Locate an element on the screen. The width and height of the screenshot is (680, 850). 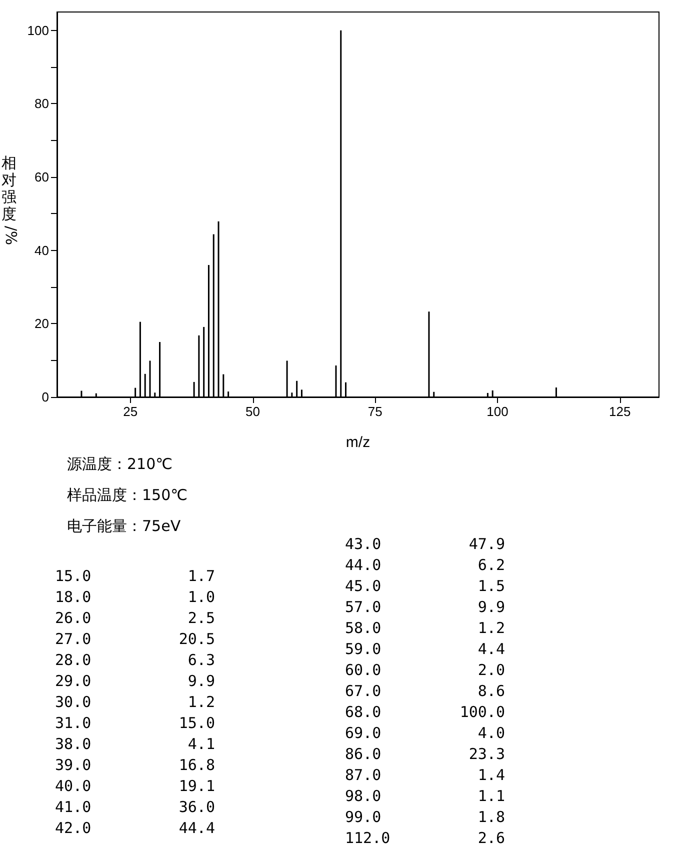
text: 40.0 is located at coordinates (73, 786).